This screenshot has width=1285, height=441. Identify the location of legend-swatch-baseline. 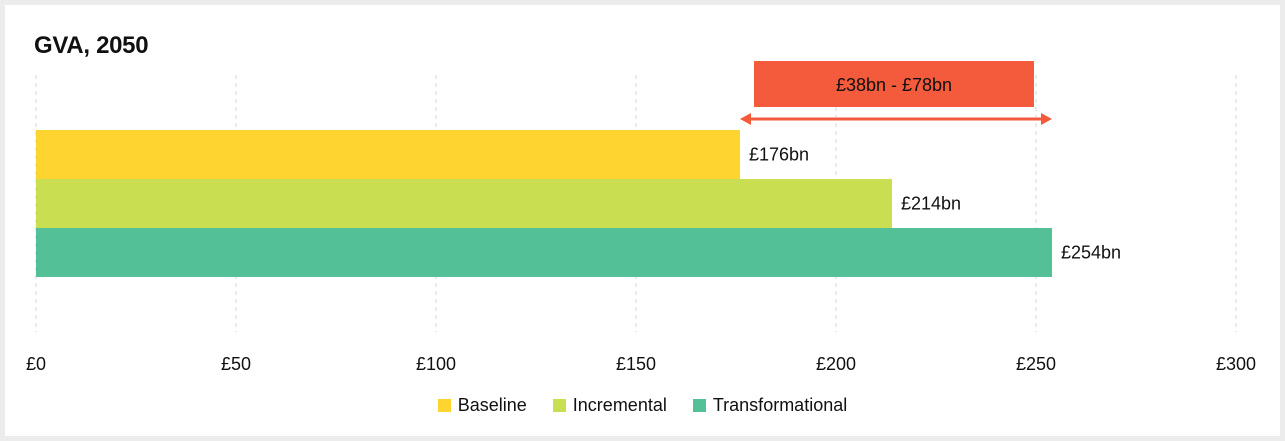
(444, 405).